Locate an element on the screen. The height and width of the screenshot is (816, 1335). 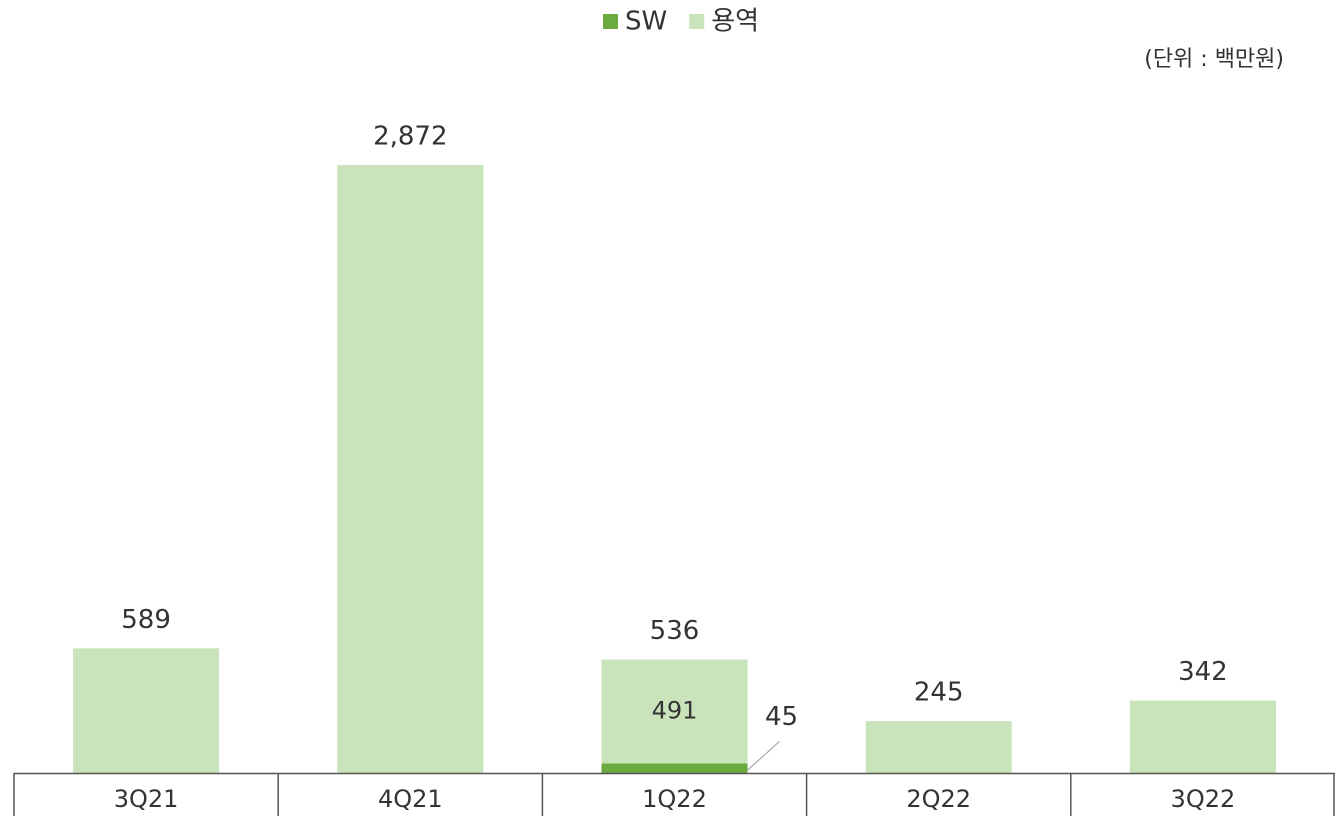
x-tick-label: 1Q22 is located at coordinates (674, 799).